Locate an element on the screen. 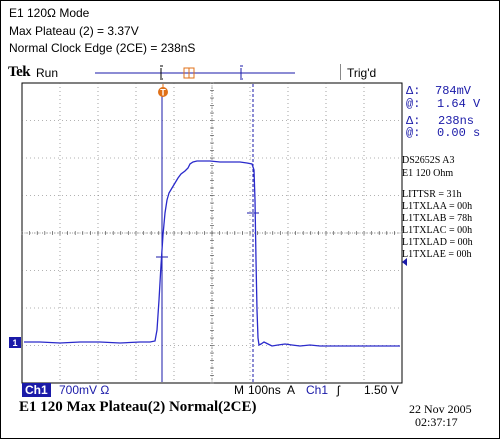 The width and height of the screenshot is (500, 439). timestamp-date: 22 Nov 2005 is located at coordinates (440, 409).